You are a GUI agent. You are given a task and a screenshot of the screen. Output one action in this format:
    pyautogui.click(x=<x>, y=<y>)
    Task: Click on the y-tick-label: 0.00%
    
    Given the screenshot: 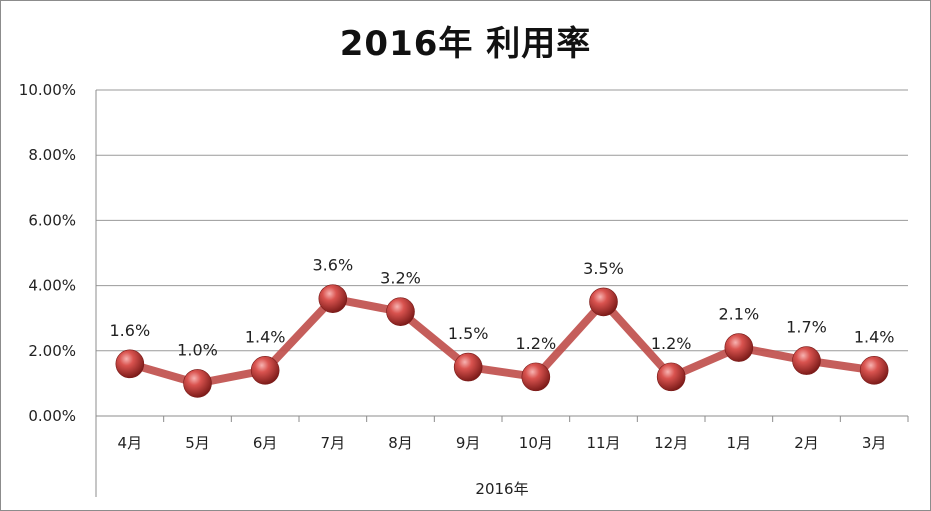 What is the action you would take?
    pyautogui.click(x=52, y=416)
    